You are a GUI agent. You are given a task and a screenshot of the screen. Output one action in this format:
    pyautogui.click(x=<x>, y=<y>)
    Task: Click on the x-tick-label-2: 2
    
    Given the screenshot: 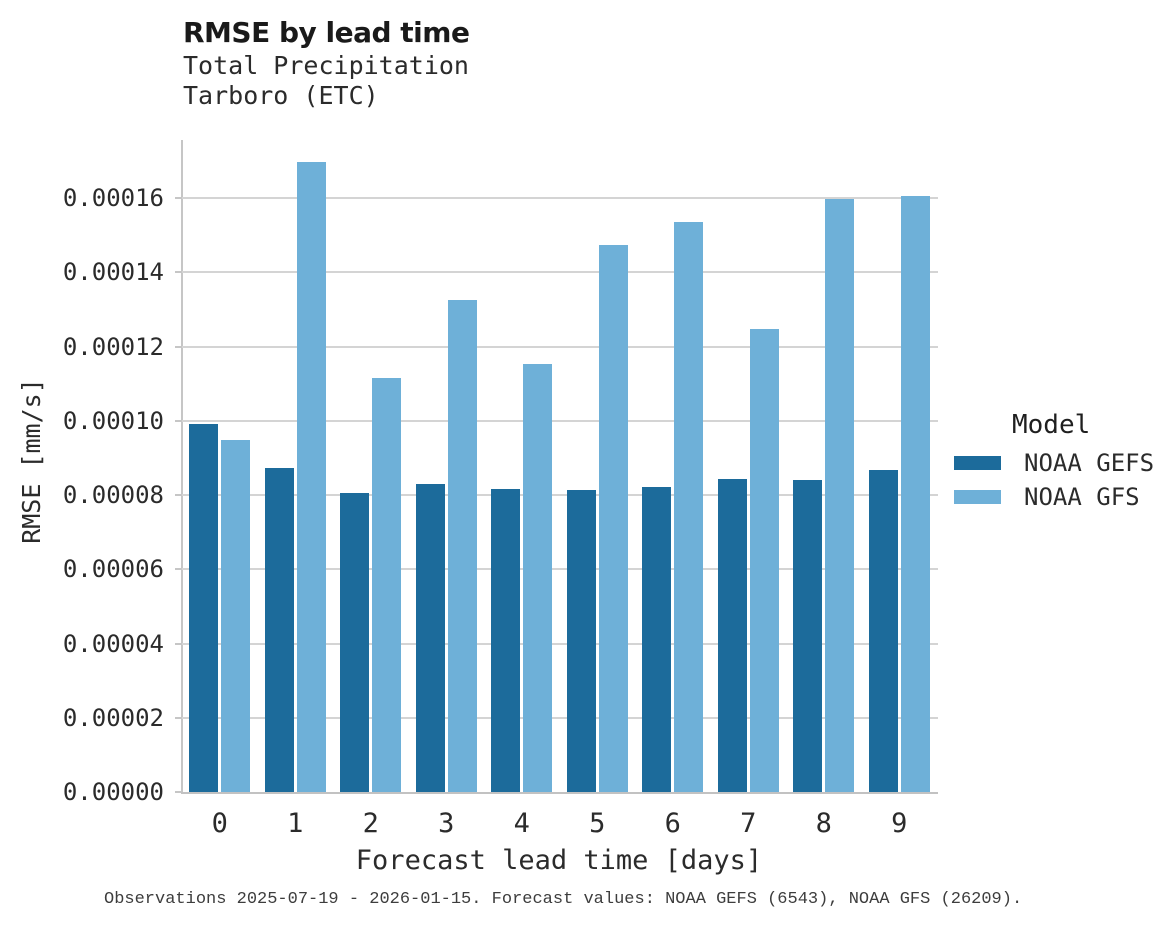 What is the action you would take?
    pyautogui.click(x=370, y=823)
    